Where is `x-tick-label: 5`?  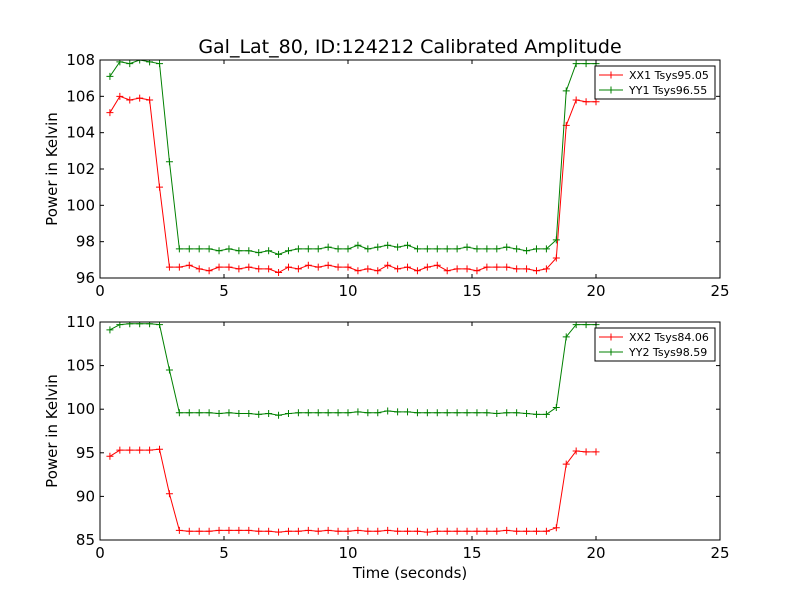
x-tick-label: 5 is located at coordinates (224, 553).